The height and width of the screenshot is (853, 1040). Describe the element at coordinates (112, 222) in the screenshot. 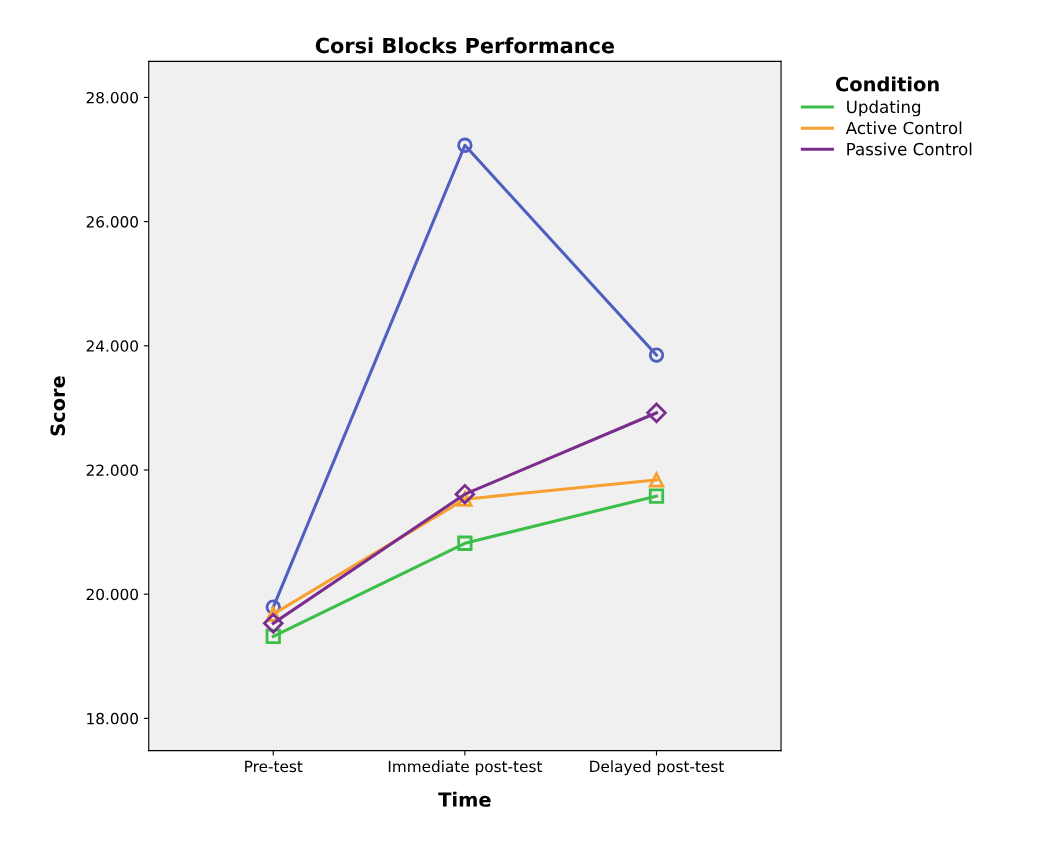

I see `y-tick-label: 26.000` at that location.